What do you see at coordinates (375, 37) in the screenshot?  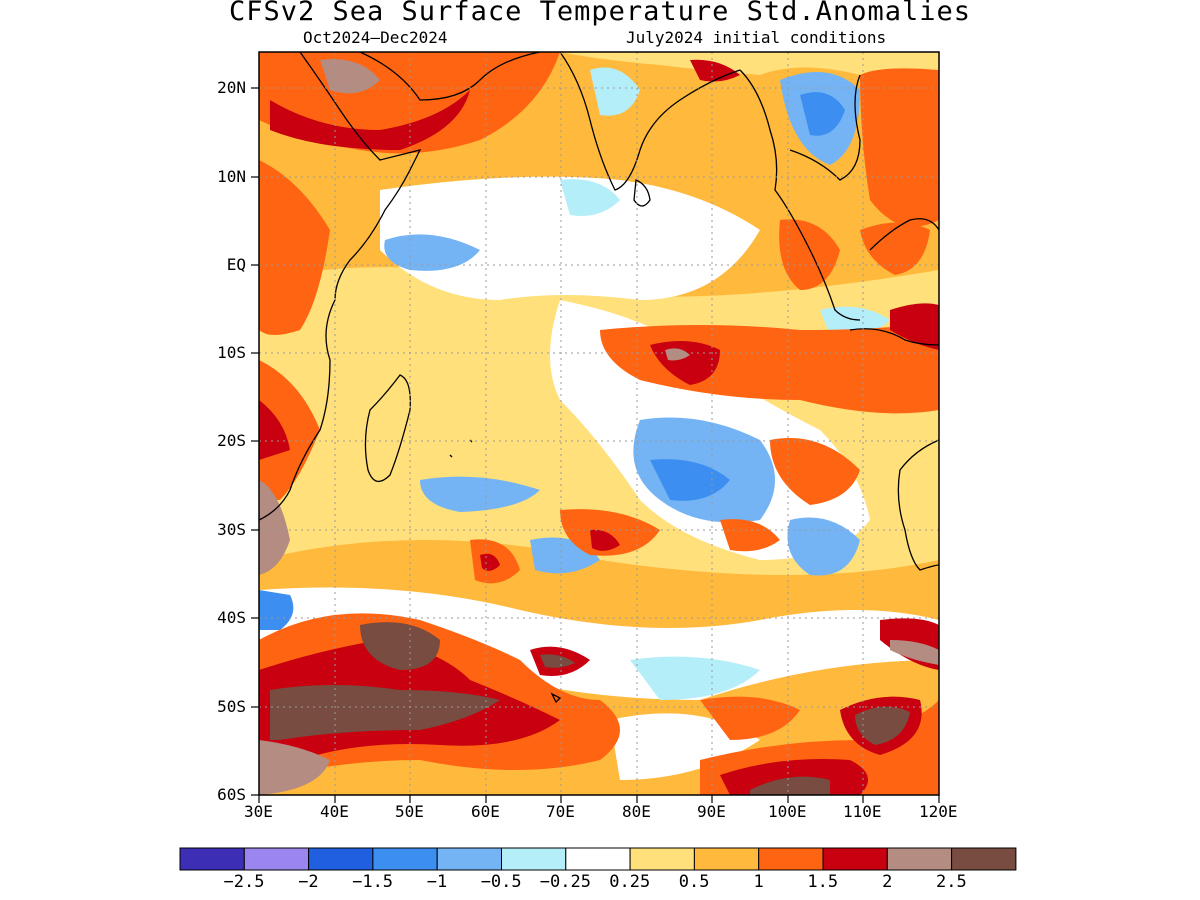 I see `subtitle-period: Oct2024–Dec2024` at bounding box center [375, 37].